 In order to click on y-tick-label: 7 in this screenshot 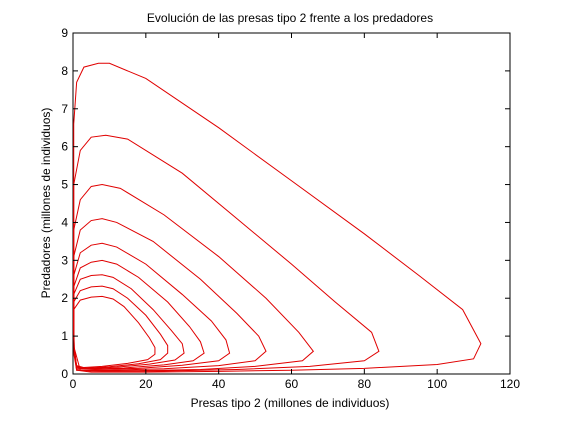, I will do `click(64, 109)`.